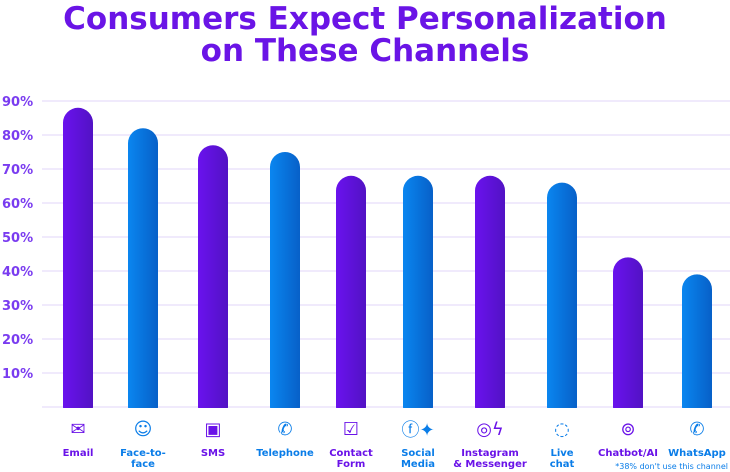 Image resolution: width=730 pixels, height=472 pixels. Describe the element at coordinates (628, 429) in the screenshot. I see `robot-icon: ⊚` at that location.